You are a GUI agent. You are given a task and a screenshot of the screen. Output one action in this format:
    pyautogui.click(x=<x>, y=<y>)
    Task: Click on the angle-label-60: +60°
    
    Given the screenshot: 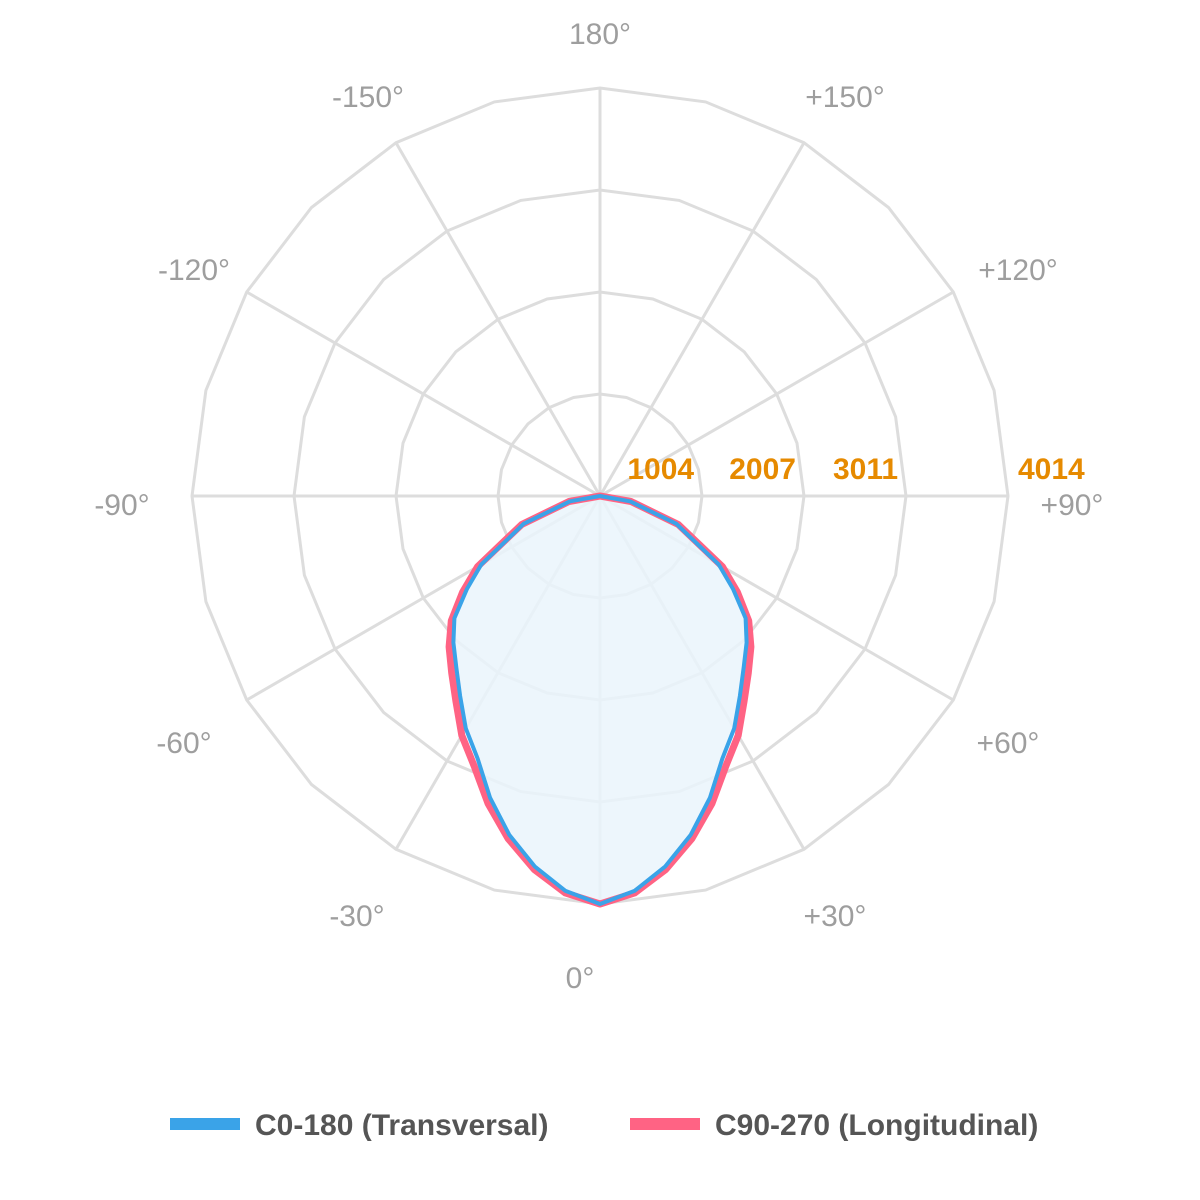 What is the action you would take?
    pyautogui.click(x=1008, y=743)
    